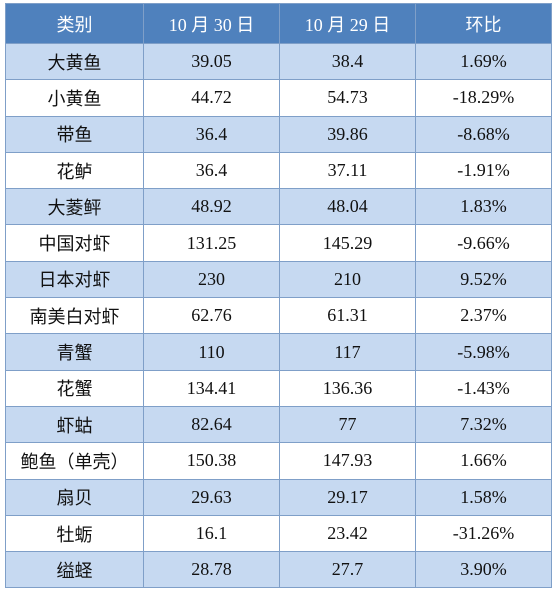 This screenshot has width=556, height=591. What do you see at coordinates (347, 570) in the screenshot?
I see `value-cell: 27.7` at bounding box center [347, 570].